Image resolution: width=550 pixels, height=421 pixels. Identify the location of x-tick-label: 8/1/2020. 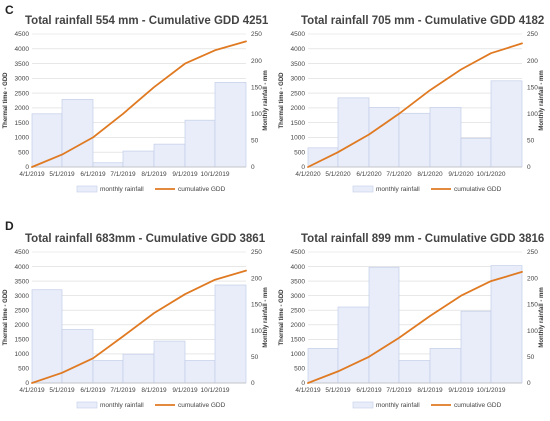
(430, 174).